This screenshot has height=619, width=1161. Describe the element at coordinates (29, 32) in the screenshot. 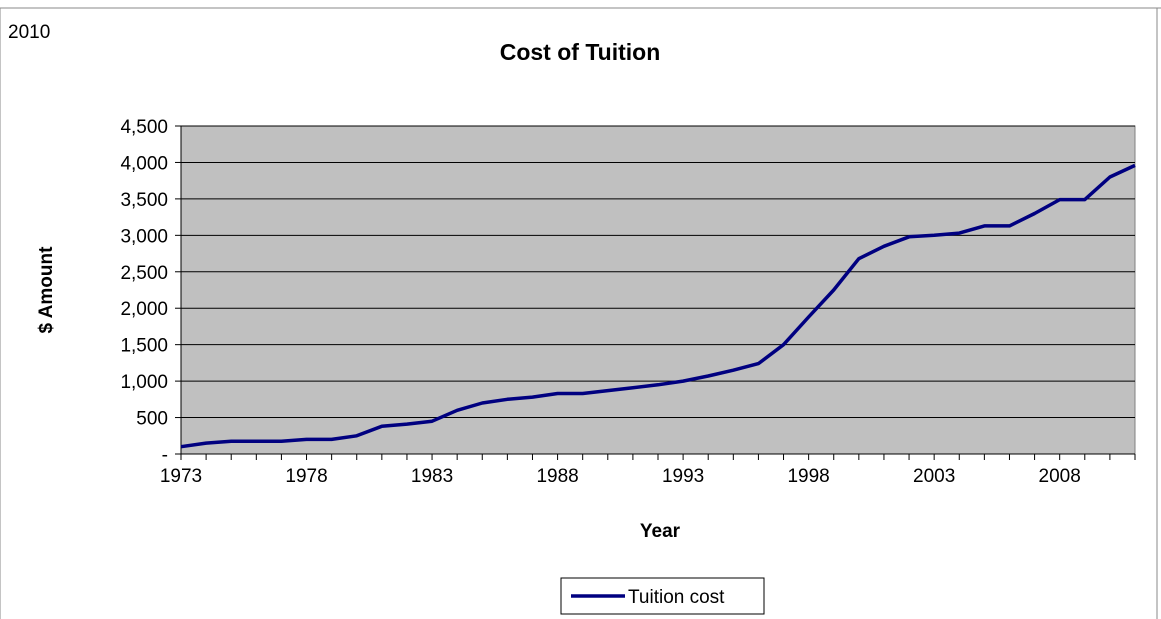

I see `corner-label: 2010` at that location.